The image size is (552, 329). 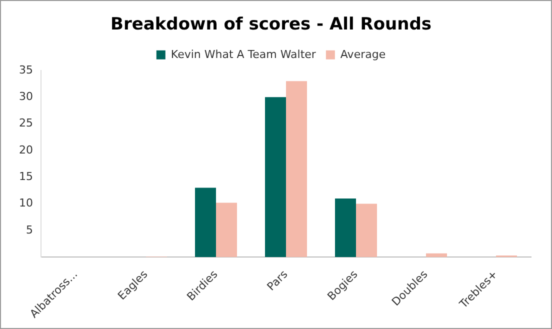 What do you see at coordinates (25, 203) in the screenshot?
I see `y-tick-label: 10` at bounding box center [25, 203].